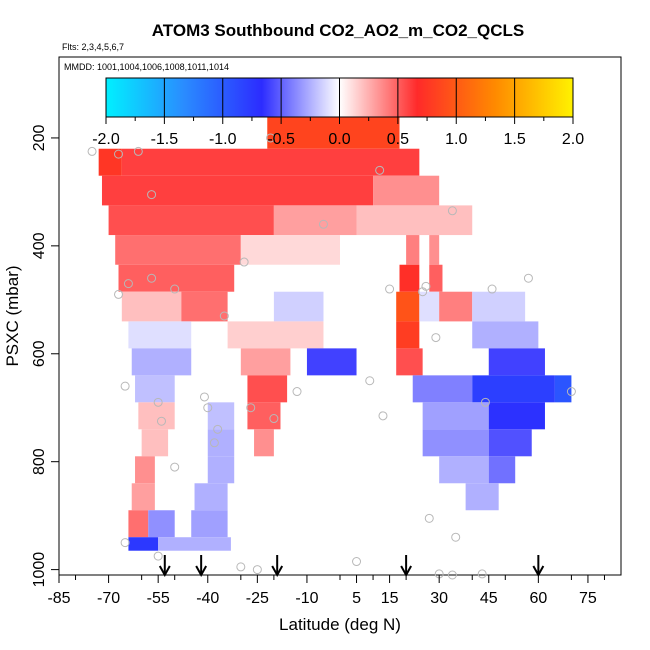  I want to click on y-tick-label: 800, so click(39, 461).